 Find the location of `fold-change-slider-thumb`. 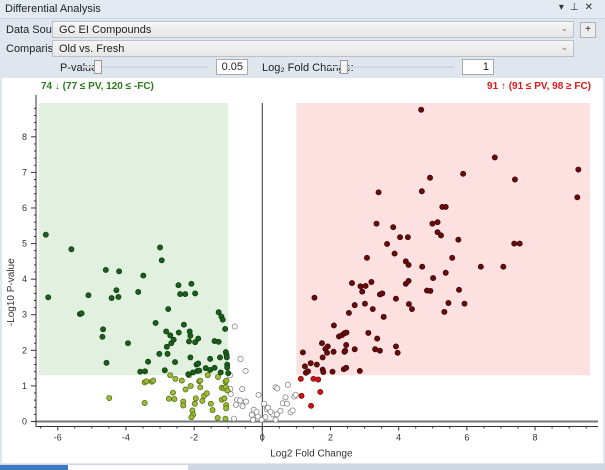

fold-change-slider-thumb is located at coordinates (343, 67).